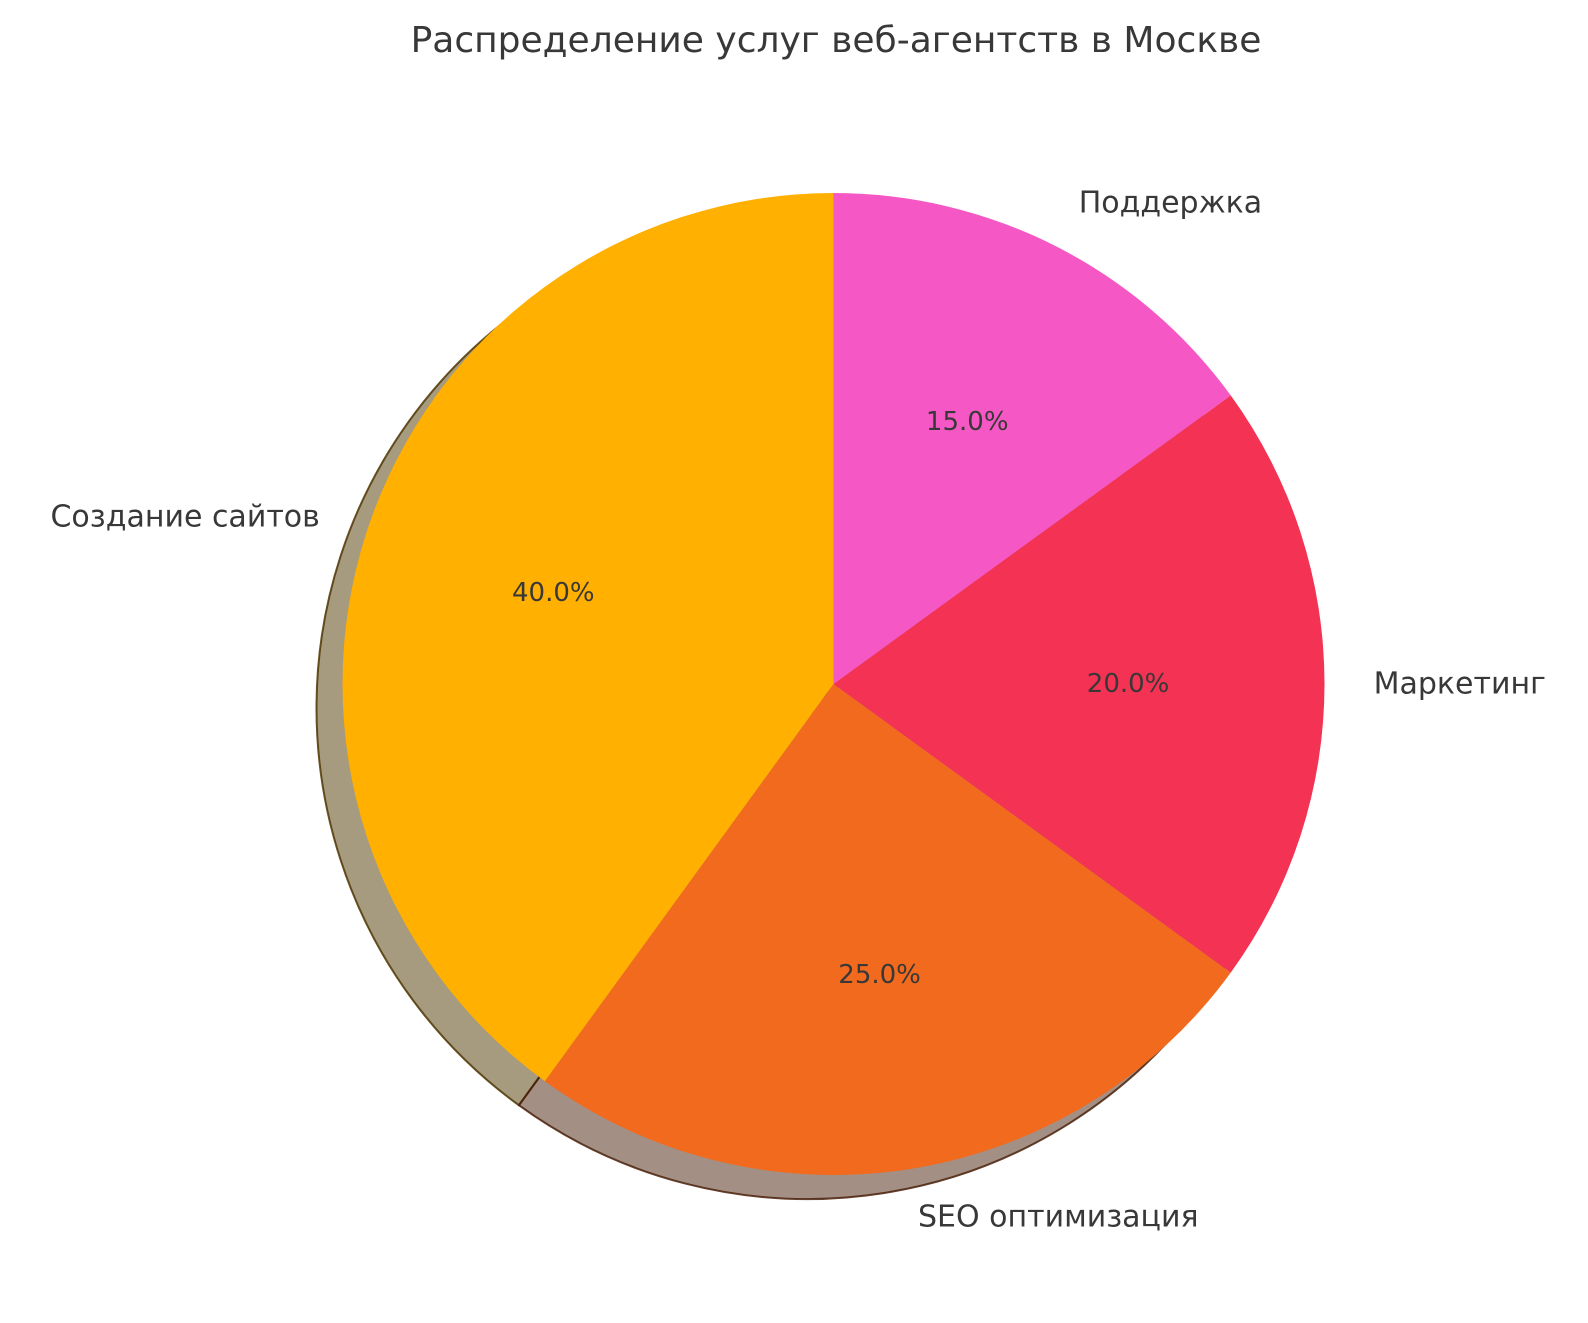 The image size is (1588, 1323). I want to click on slice-pct-2: 20.0%, so click(1128, 684).